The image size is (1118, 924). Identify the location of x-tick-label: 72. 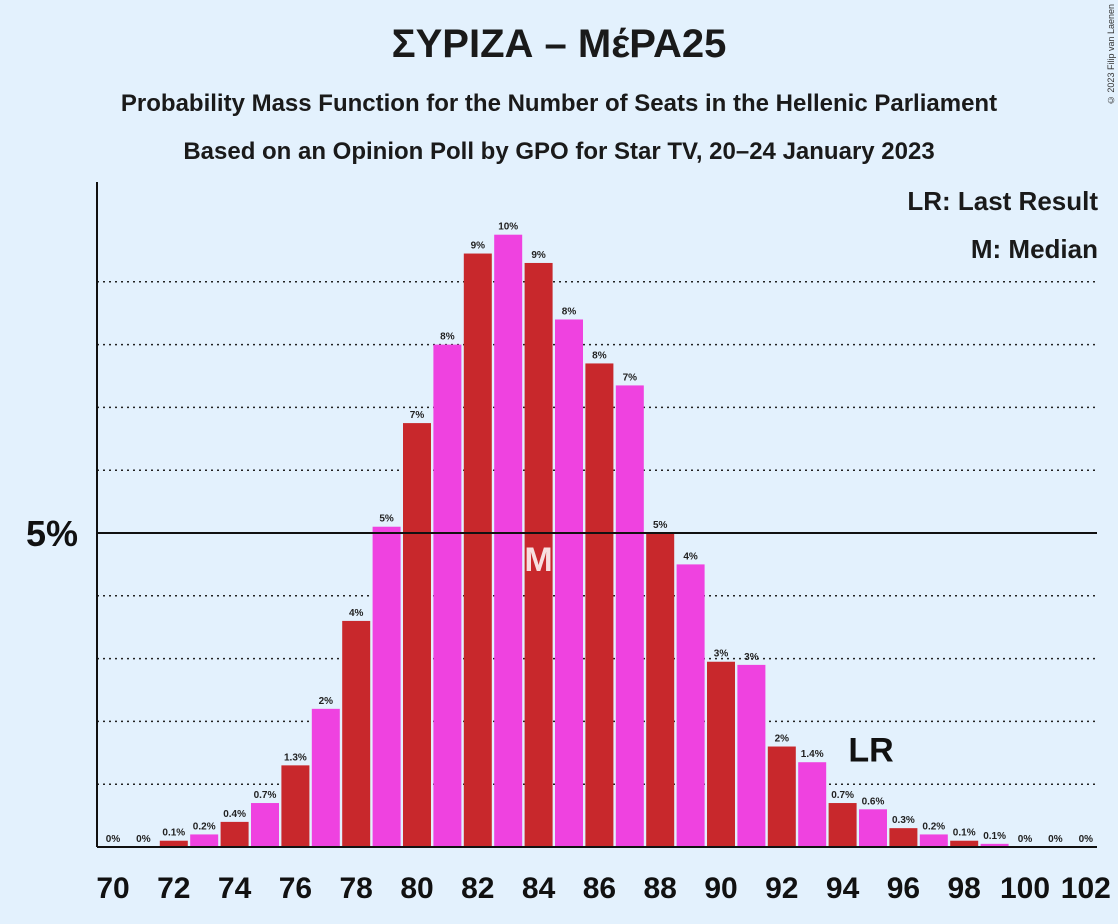
(173, 888).